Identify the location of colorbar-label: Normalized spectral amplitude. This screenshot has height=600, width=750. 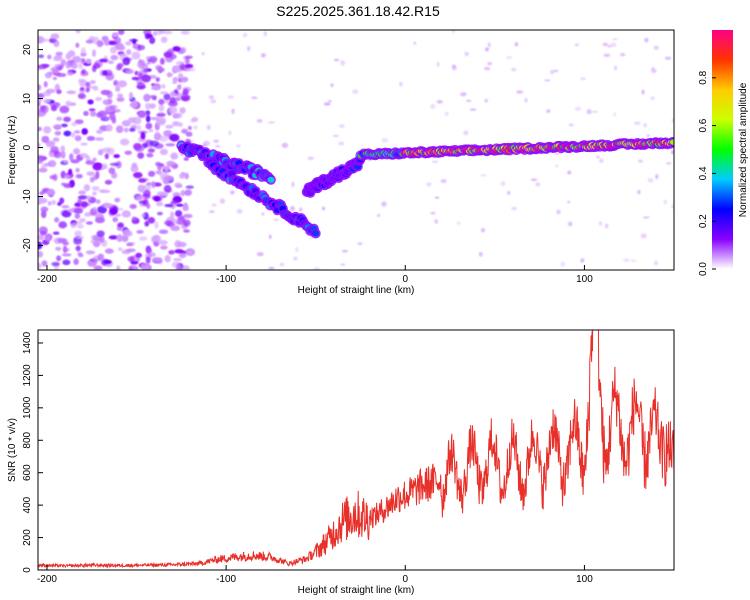
(743, 149).